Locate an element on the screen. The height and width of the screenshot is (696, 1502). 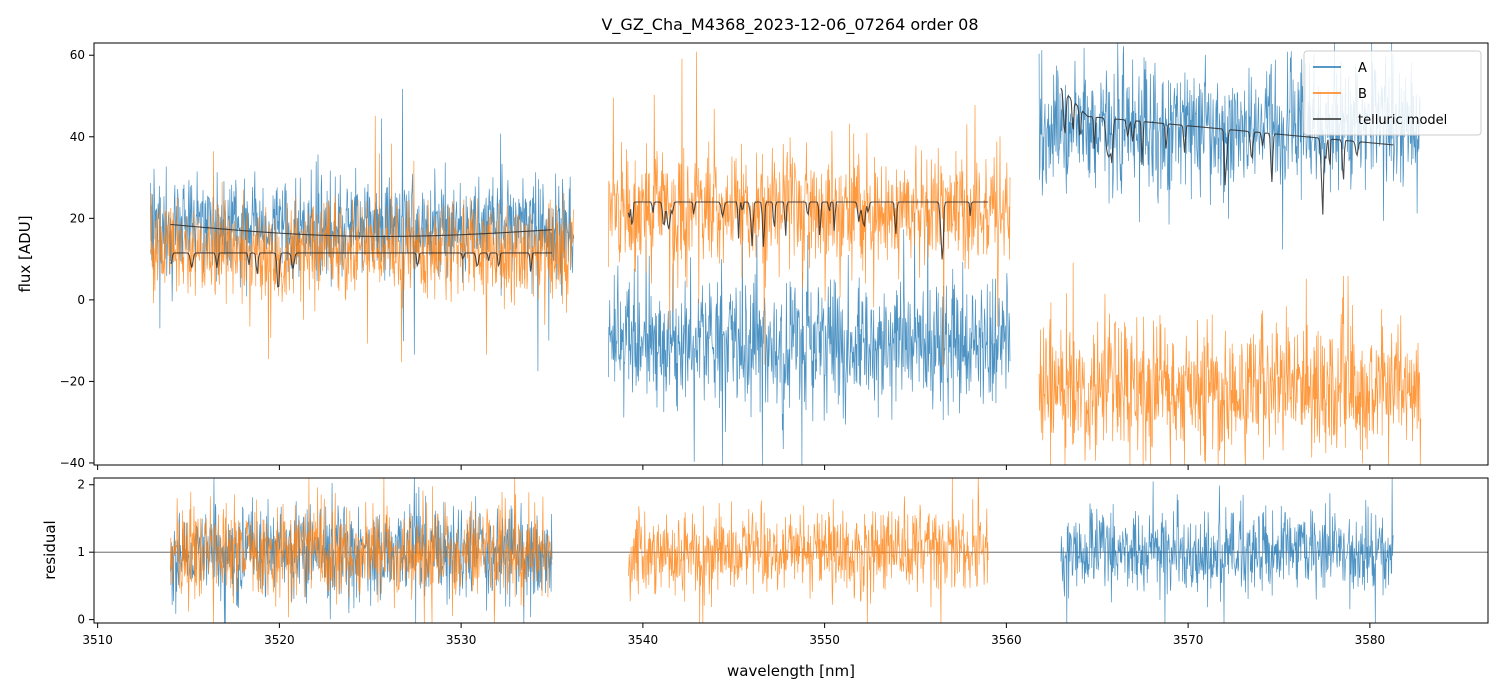
legend: A B telluric model is located at coordinates (1392, 93).